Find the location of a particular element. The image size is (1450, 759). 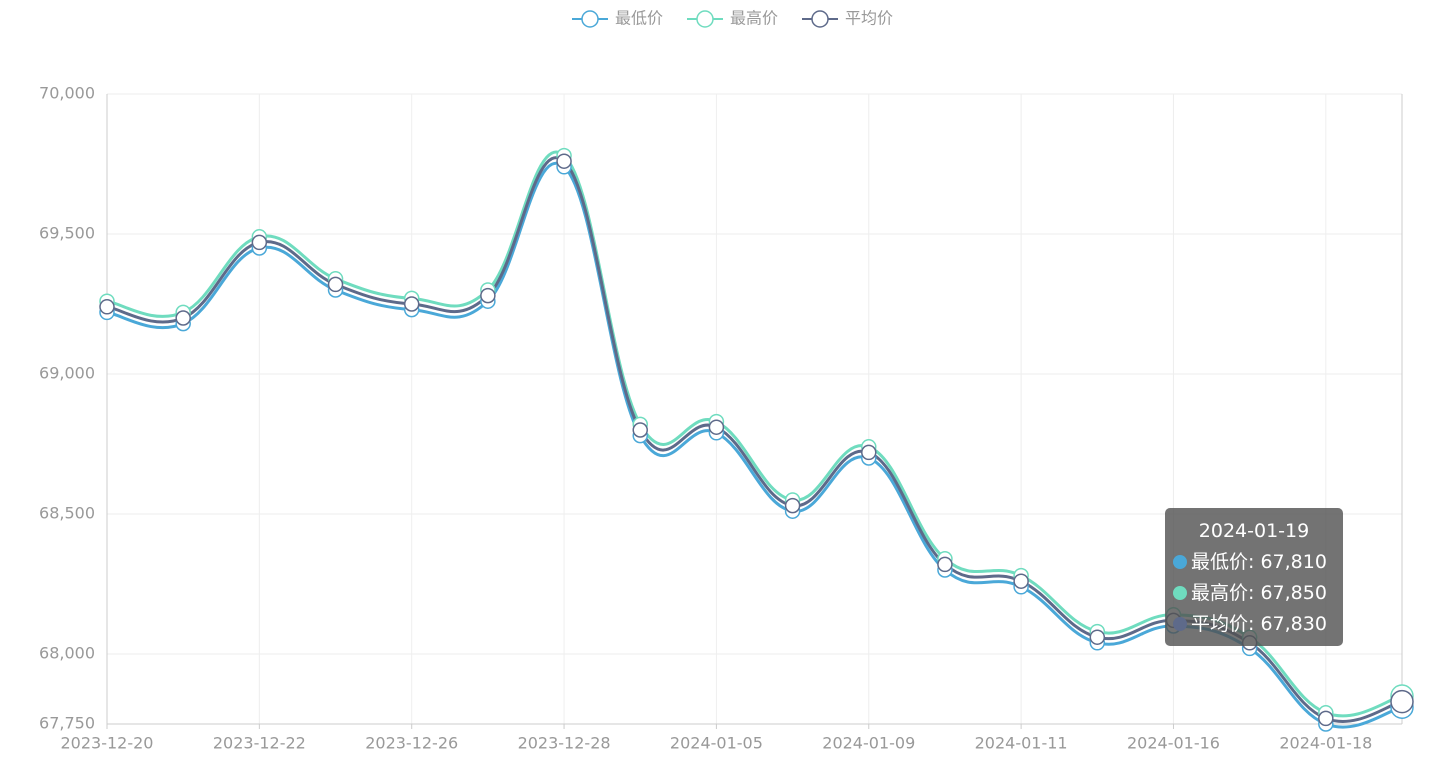

x-tick-label: 2023-12-20 is located at coordinates (107, 743).